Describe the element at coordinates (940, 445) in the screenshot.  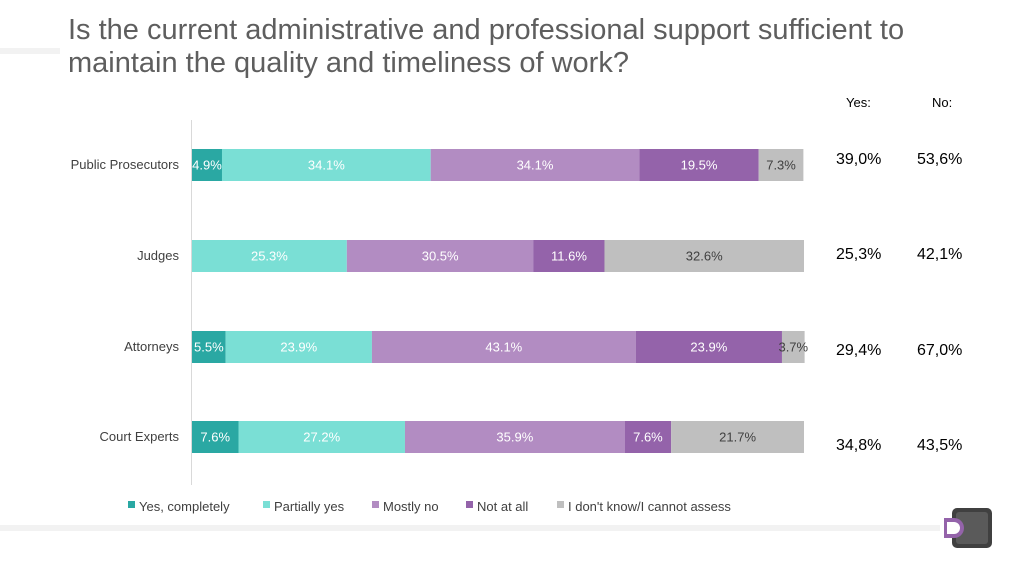
I see `summary-no-court-experts: 43,5%` at that location.